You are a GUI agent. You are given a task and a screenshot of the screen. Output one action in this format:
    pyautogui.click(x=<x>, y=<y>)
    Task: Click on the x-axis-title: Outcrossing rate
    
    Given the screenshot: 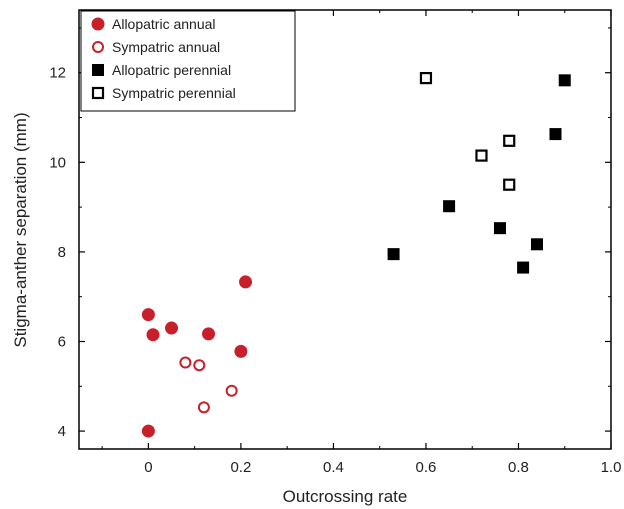 What is the action you would take?
    pyautogui.click(x=345, y=496)
    